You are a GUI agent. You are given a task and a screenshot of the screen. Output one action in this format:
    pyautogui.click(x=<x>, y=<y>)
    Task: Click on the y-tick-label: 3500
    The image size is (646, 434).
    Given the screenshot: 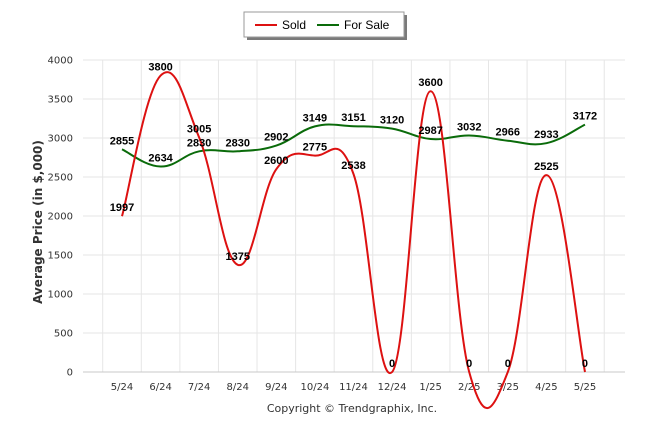 What is the action you would take?
    pyautogui.click(x=60, y=100)
    